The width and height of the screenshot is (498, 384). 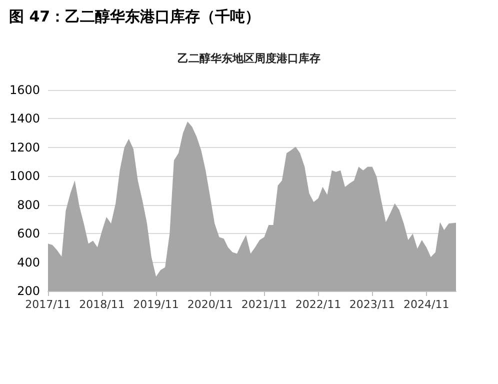 I want to click on x-tick-label: 2024/11, so click(x=427, y=304).